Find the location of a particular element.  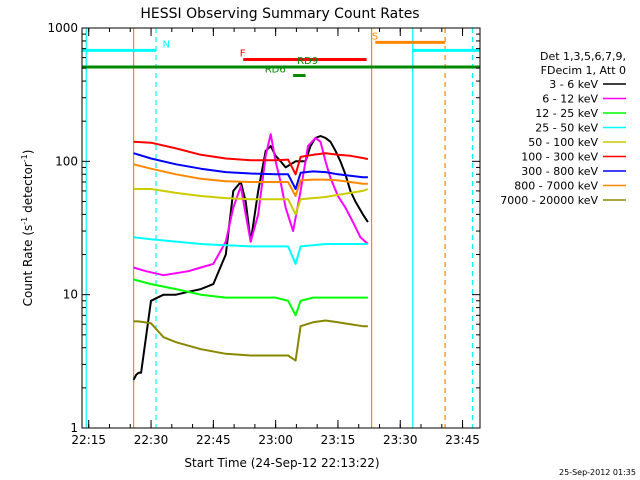

x-tick-label-5: 23:30 is located at coordinates (400, 440).